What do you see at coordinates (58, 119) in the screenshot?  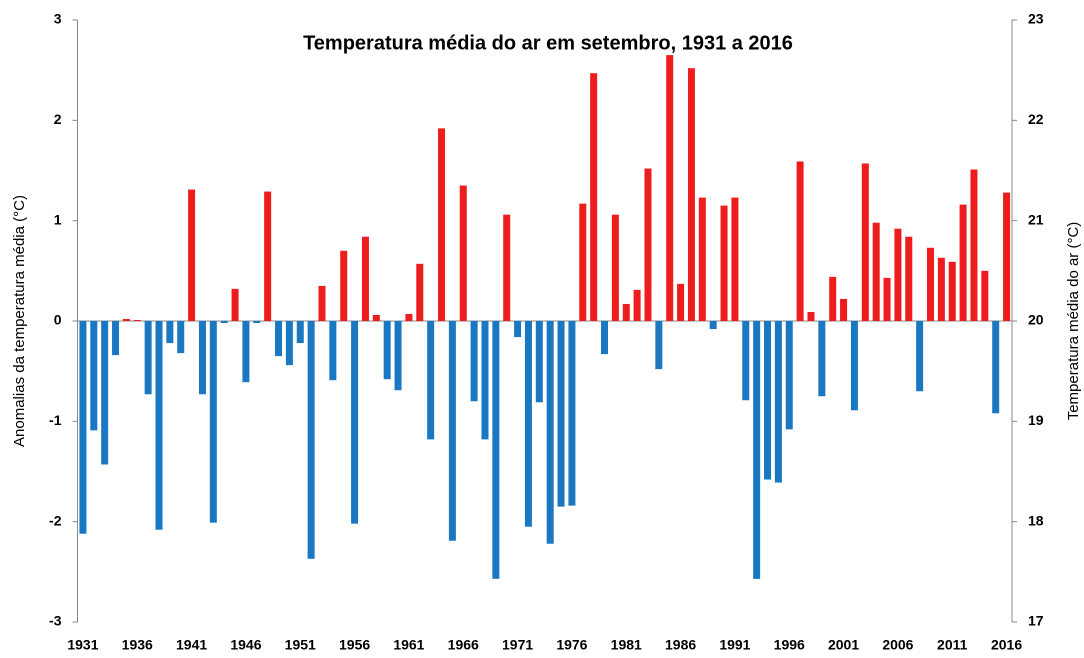 I see `y-tick-label: 2` at bounding box center [58, 119].